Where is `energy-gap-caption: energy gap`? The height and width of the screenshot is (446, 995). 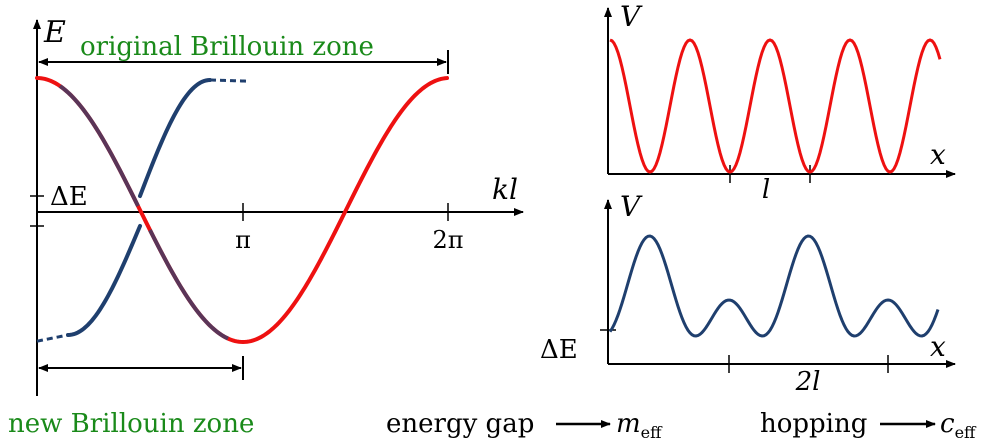
energy-gap-caption: energy gap is located at coordinates (460, 424).